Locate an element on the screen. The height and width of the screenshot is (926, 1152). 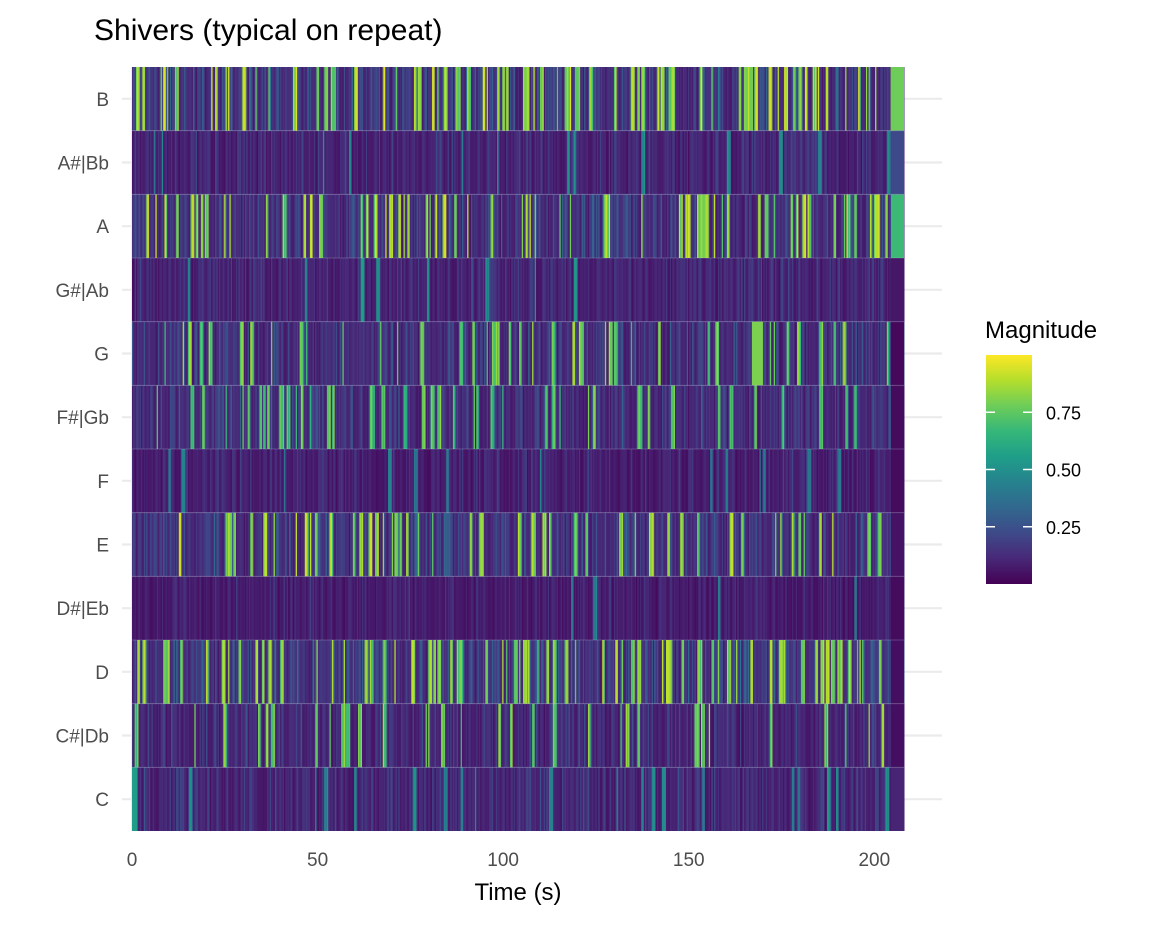
chart-title: Shivers (typical on repeat) is located at coordinates (268, 30).